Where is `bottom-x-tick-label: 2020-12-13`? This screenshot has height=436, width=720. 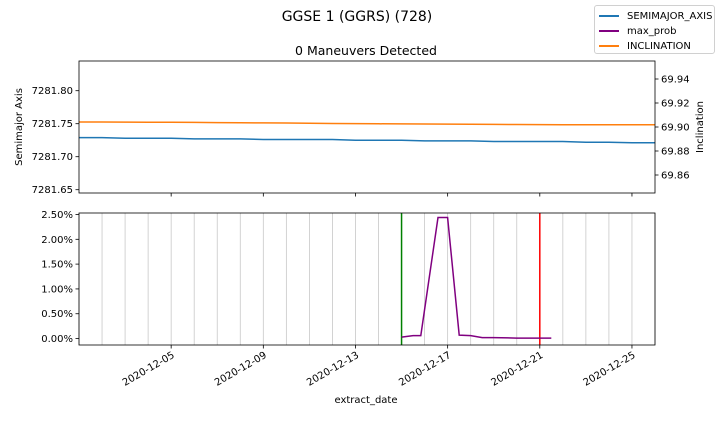 bottom-x-tick-label: 2020-12-13 is located at coordinates (333, 369).